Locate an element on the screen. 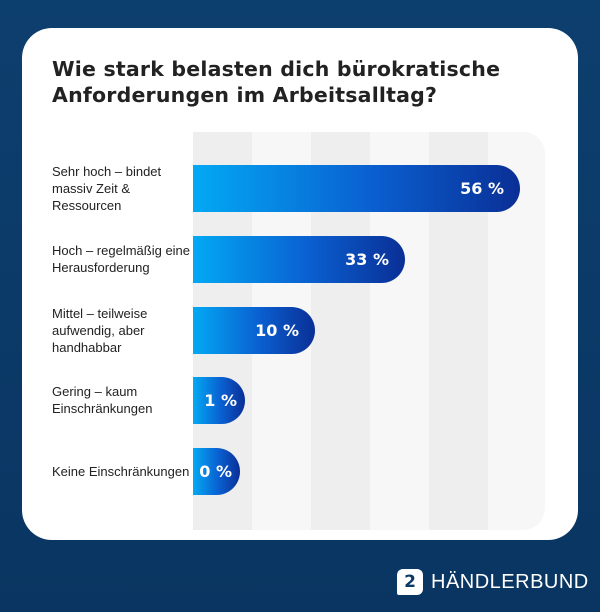  bar: 0 % is located at coordinates (216, 471).